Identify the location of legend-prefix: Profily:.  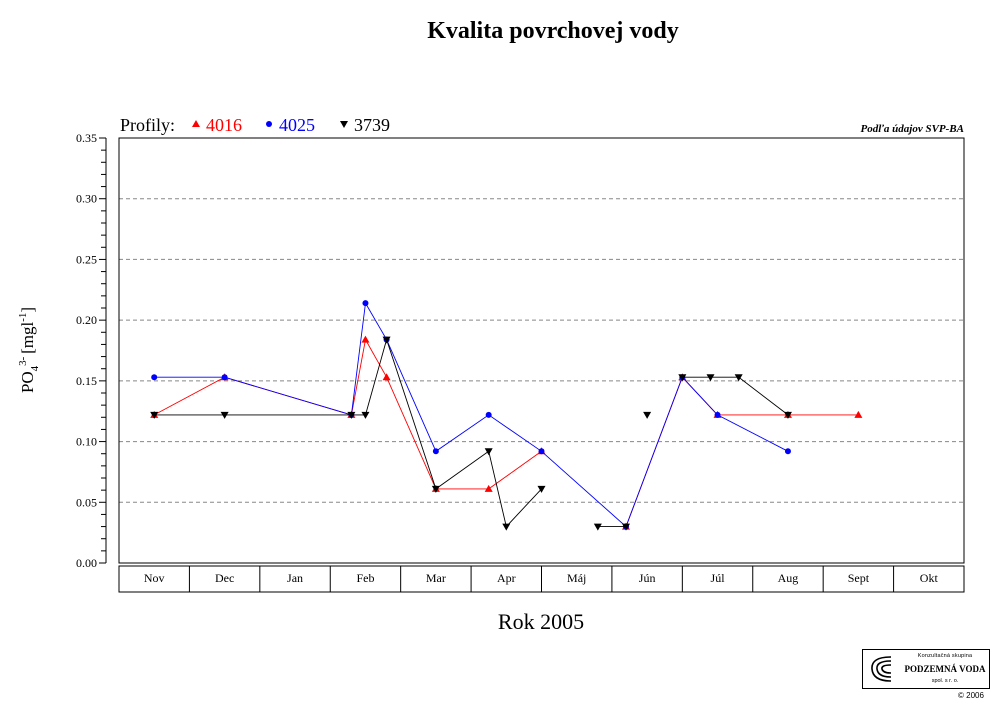
(147, 125).